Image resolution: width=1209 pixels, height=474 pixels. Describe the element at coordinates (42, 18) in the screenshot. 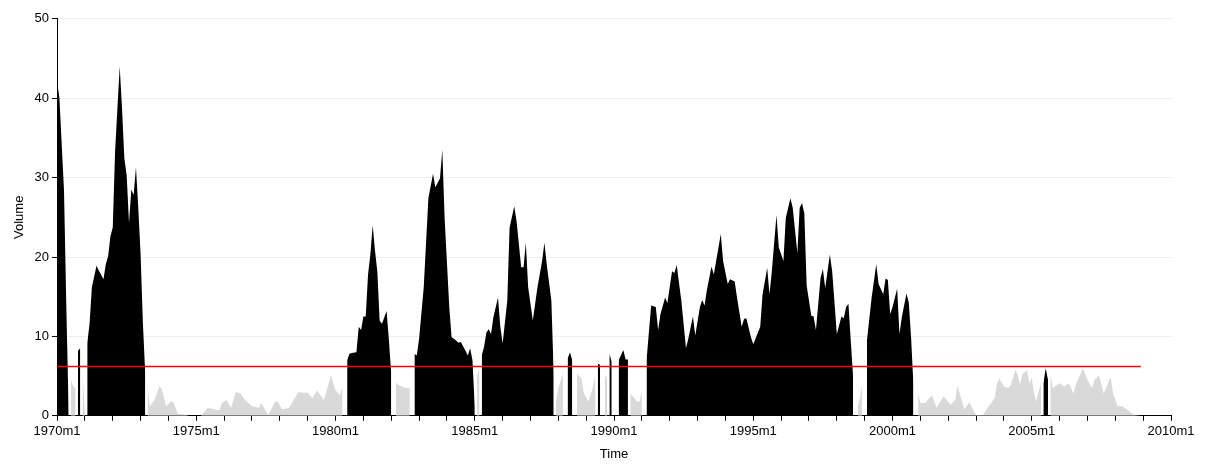

I see `y-tick-label: 50` at that location.